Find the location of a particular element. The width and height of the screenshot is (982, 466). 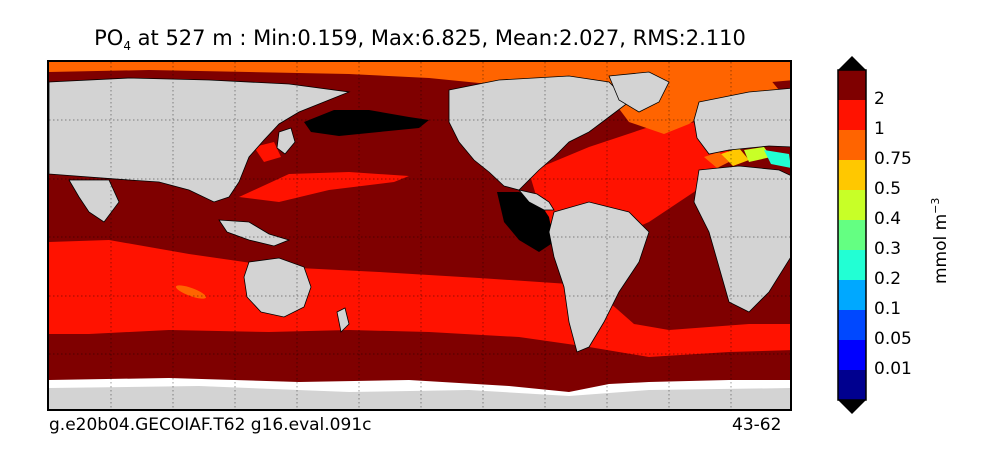

greenland is located at coordinates (639, 92).